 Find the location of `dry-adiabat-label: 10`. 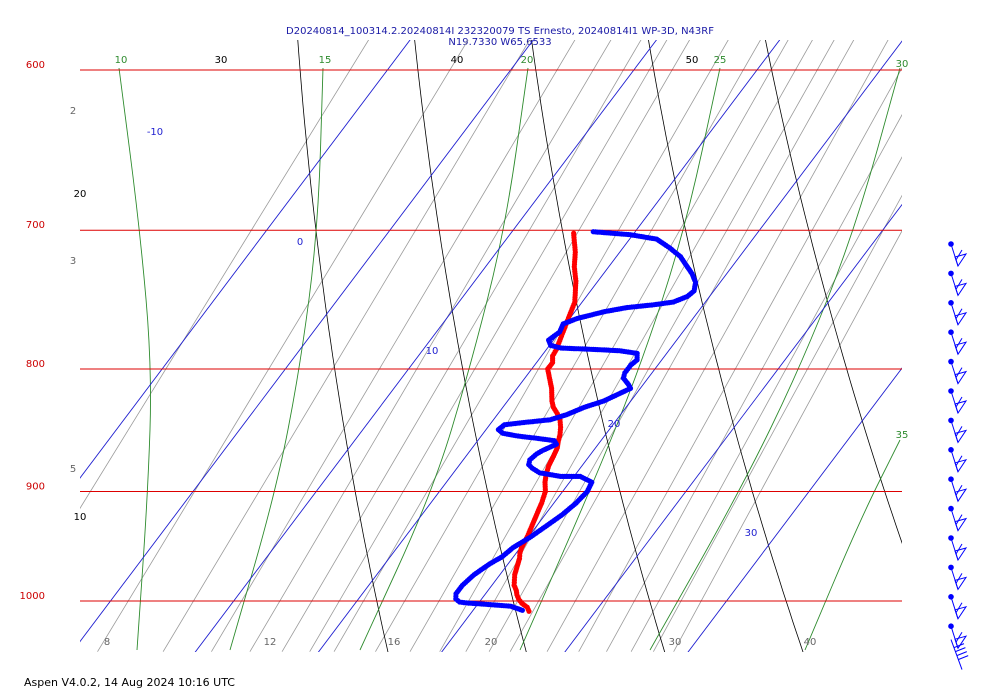

dry-adiabat-label: 10 is located at coordinates (80, 517).